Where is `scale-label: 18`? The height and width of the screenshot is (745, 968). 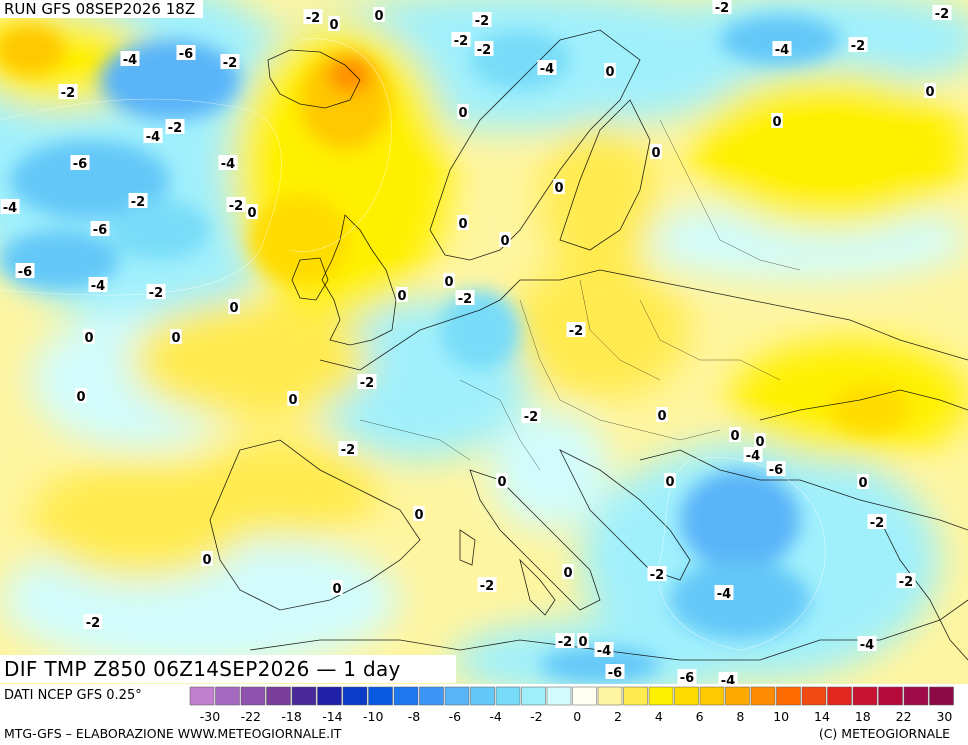
scale-label: 18 is located at coordinates (863, 716).